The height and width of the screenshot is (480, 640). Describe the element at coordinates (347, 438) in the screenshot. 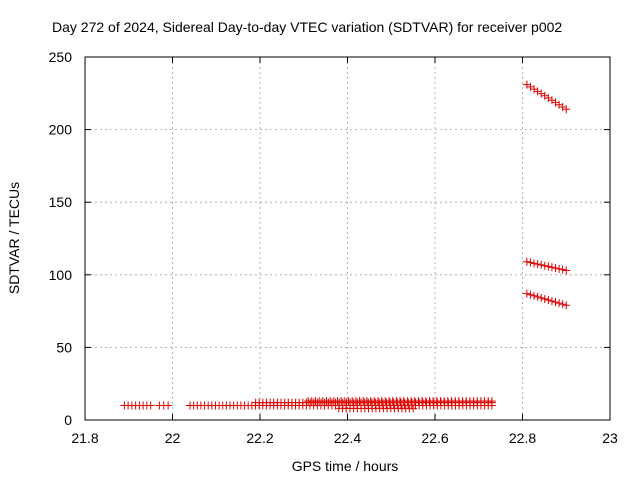

I see `x-tick-label: 22.4` at that location.